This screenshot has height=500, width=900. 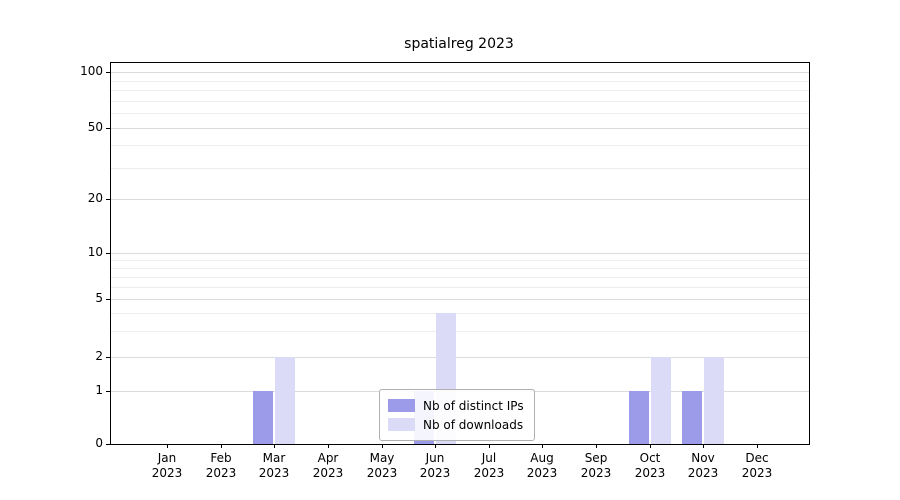 I want to click on x-tick-label: Oct 2023, so click(x=650, y=466).